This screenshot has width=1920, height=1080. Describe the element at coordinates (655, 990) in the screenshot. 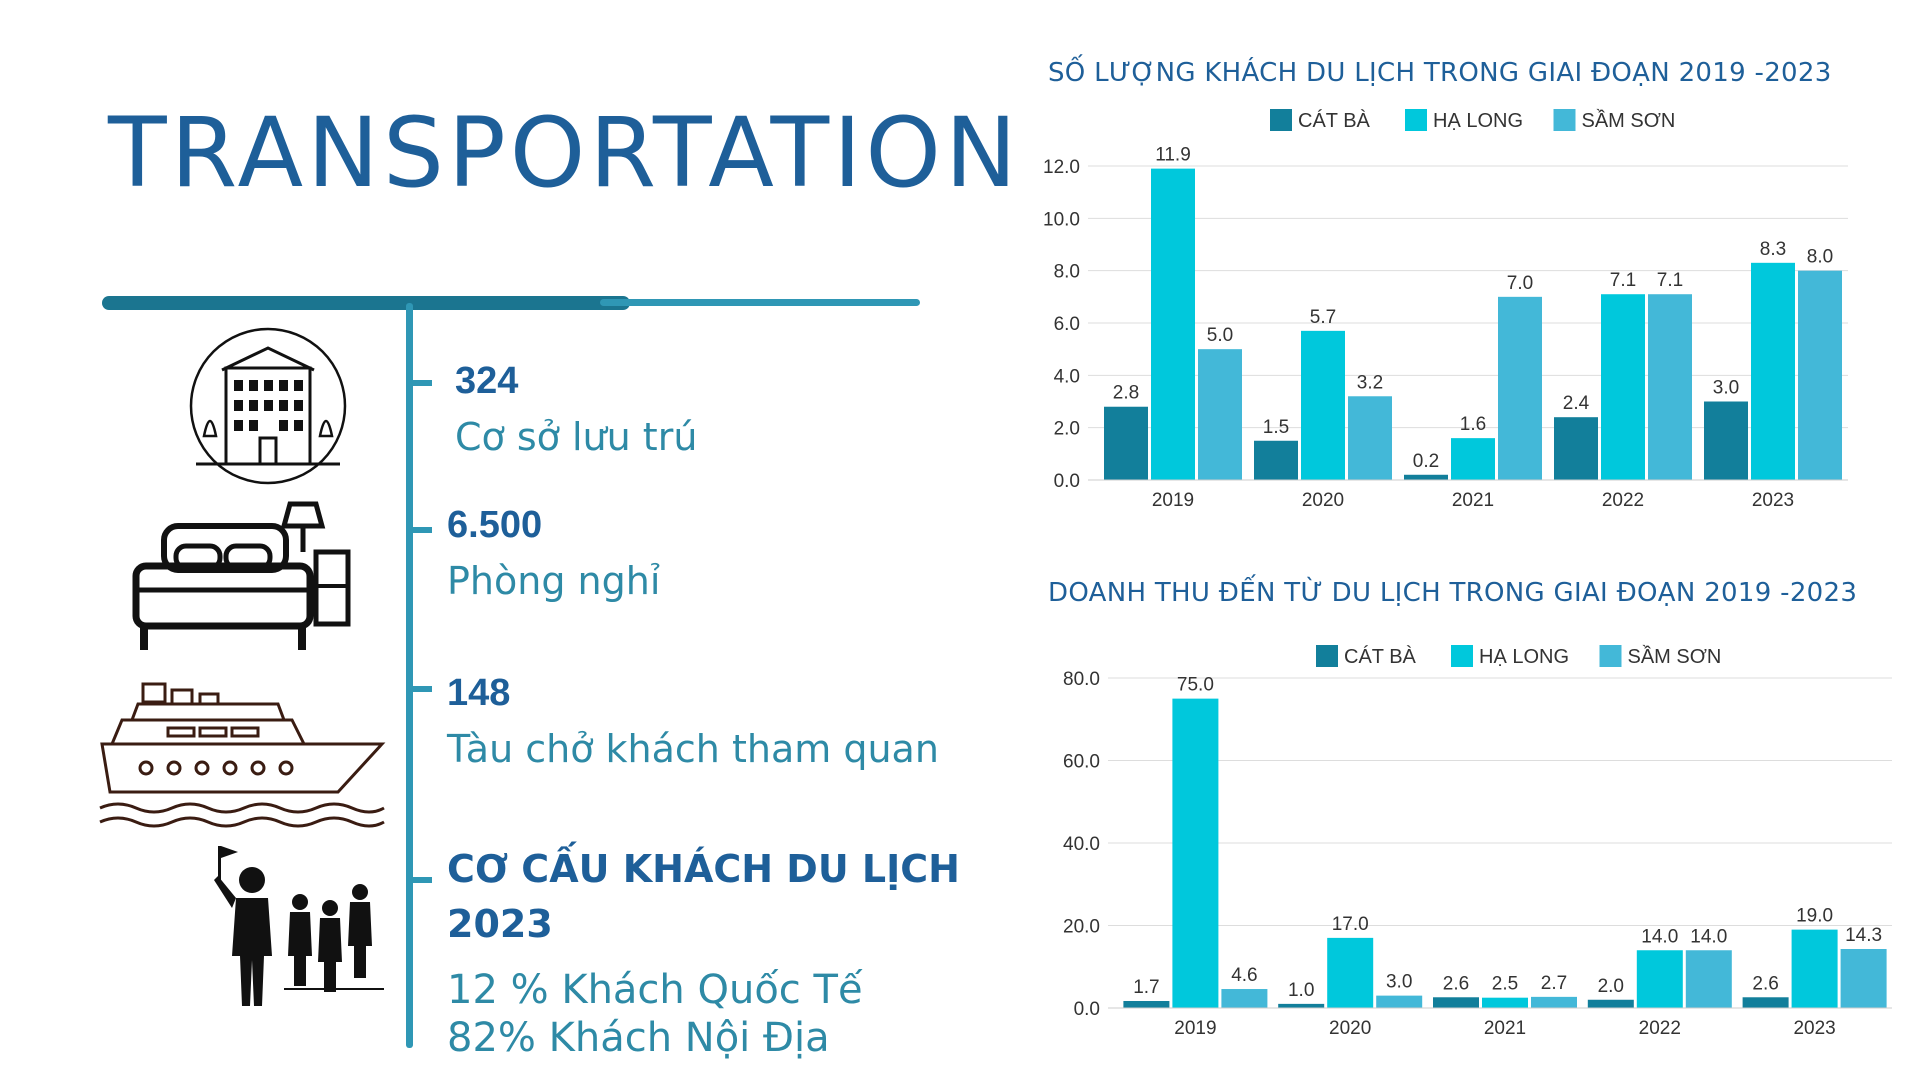

I see `visitor-international: 12 % Khách Quốc Tế` at that location.